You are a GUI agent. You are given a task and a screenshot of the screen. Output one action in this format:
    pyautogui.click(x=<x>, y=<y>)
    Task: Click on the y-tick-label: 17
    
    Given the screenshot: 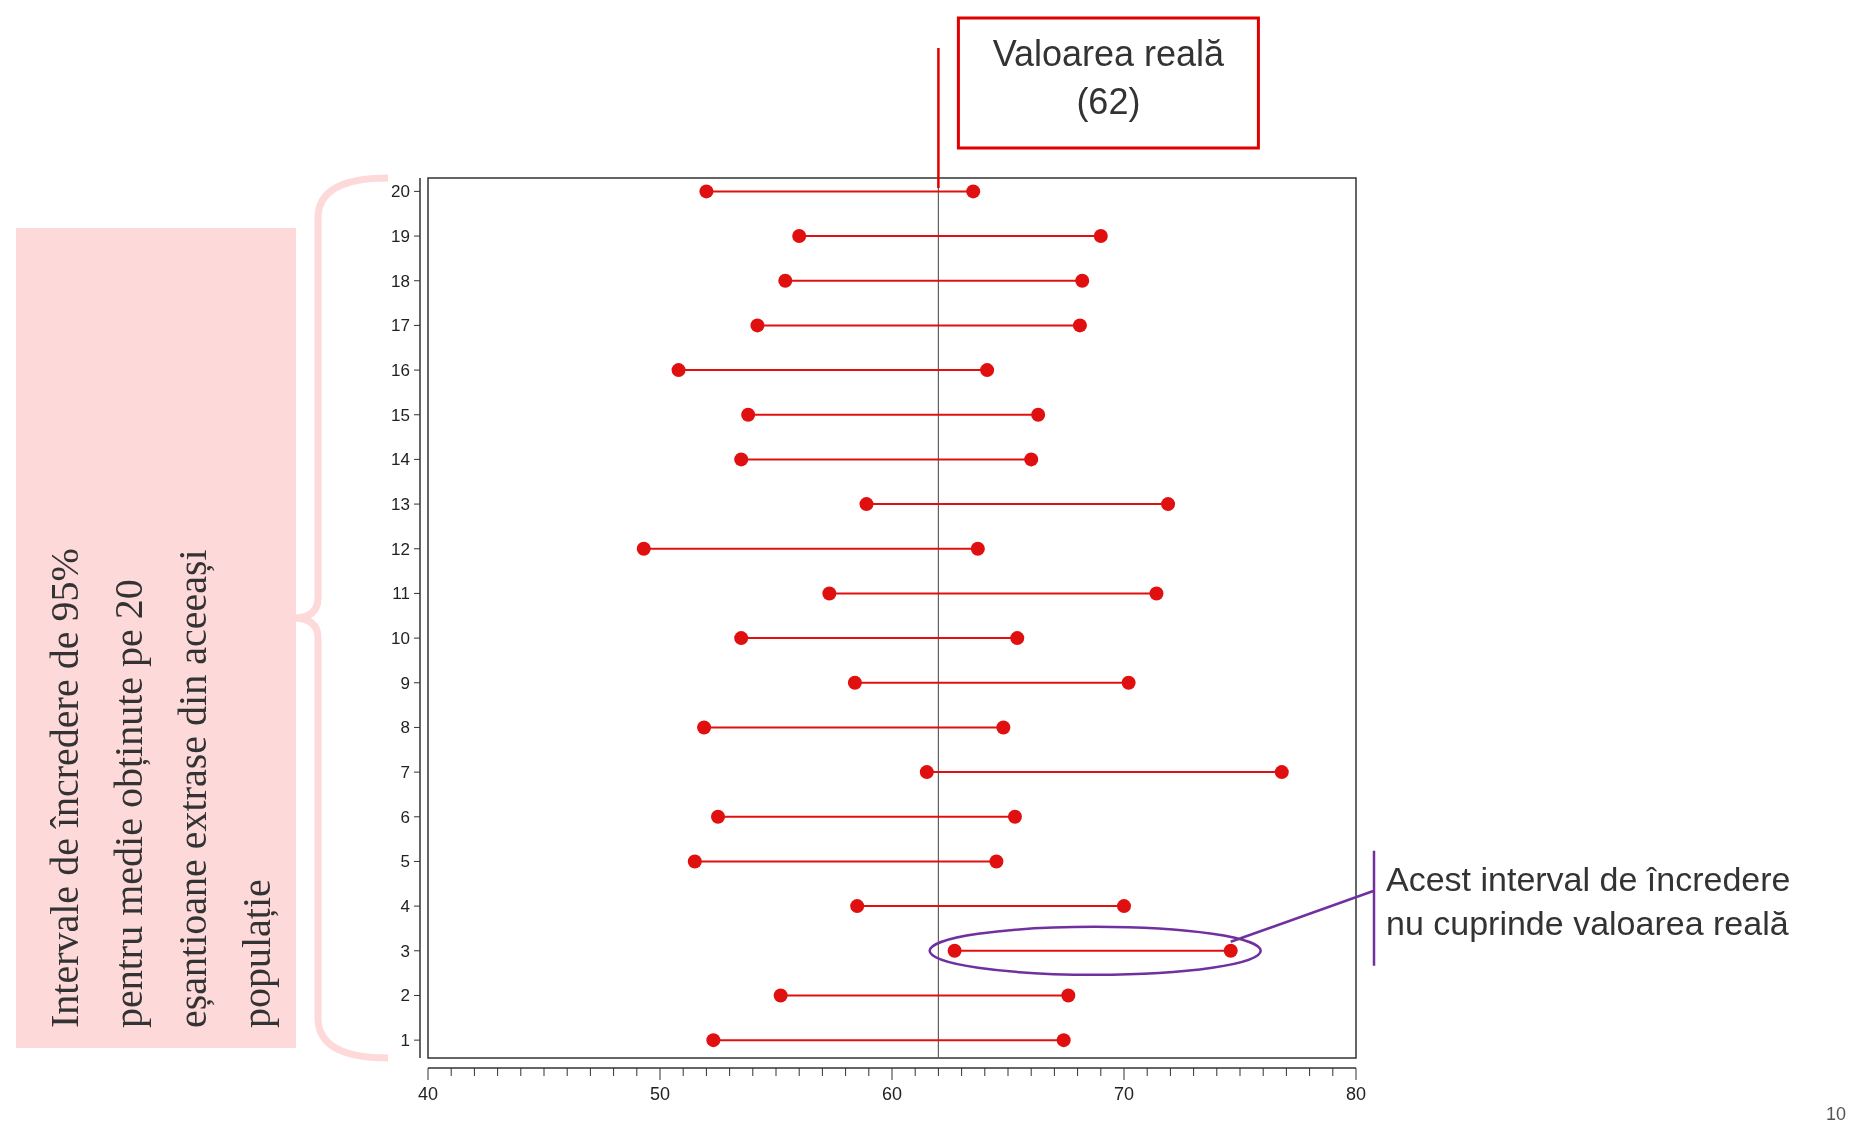 What is the action you would take?
    pyautogui.click(x=400, y=326)
    